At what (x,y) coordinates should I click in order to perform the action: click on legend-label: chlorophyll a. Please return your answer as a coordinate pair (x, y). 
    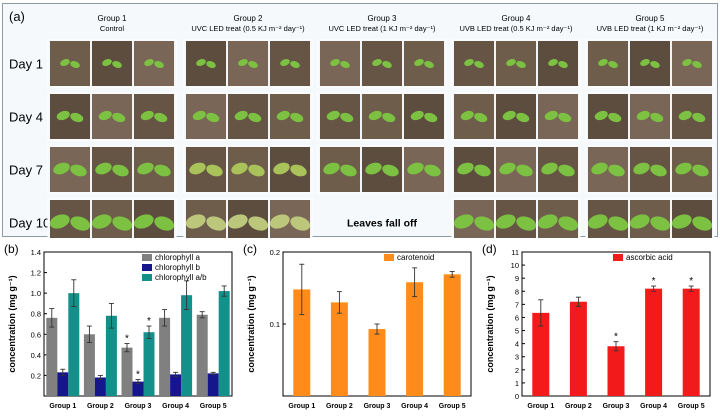
    Looking at the image, I should click on (177, 257).